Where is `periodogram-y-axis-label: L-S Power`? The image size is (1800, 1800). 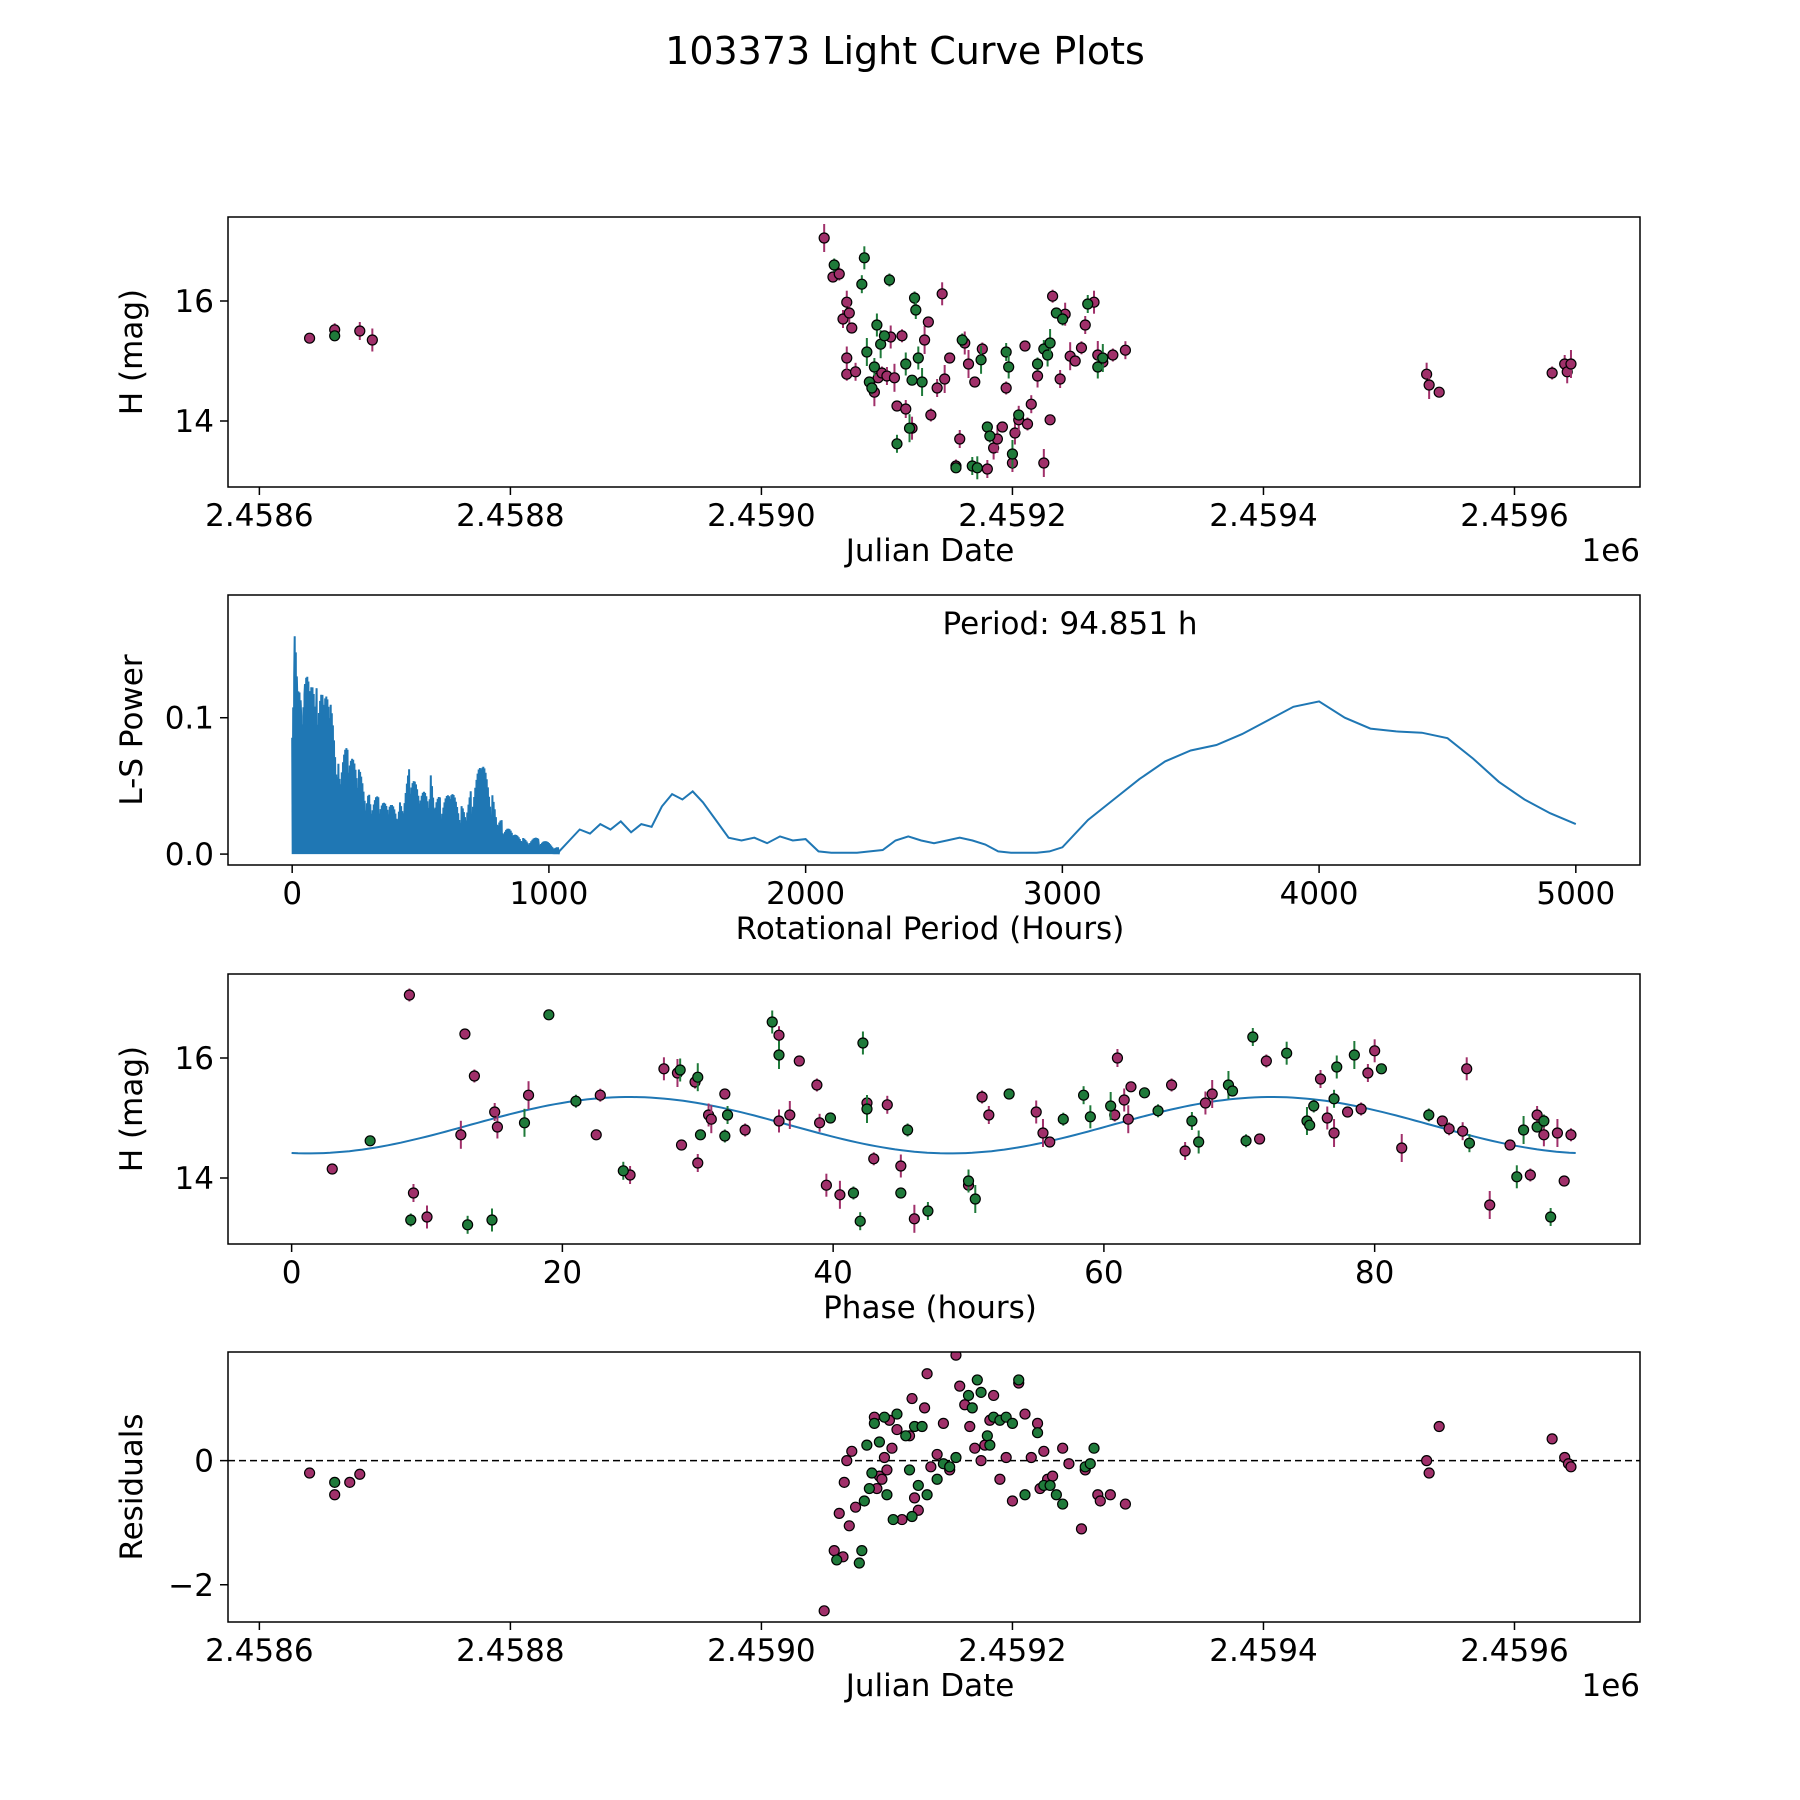 periodogram-y-axis-label: L-S Power is located at coordinates (132, 729).